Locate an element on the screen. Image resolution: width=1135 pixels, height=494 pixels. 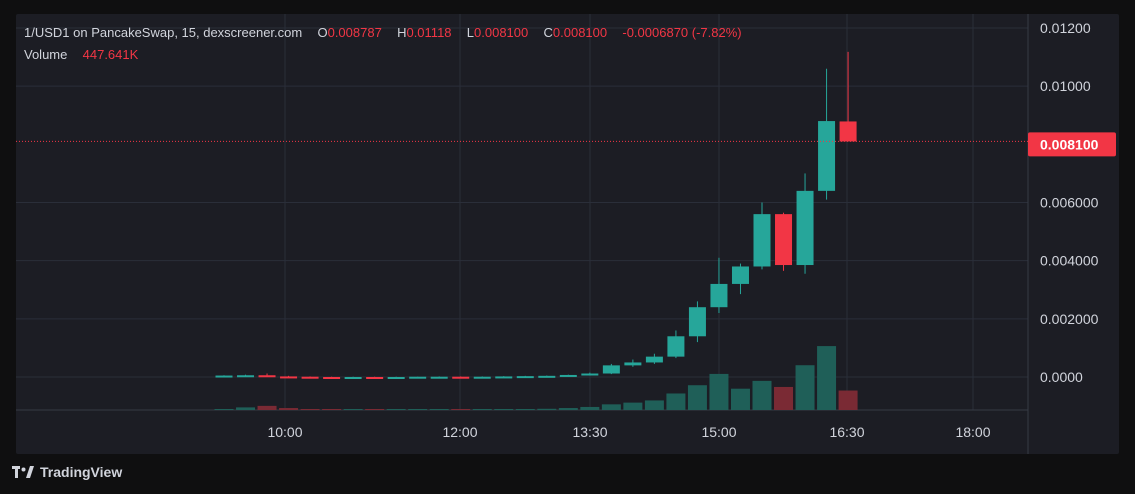
brand-name: TradingView is located at coordinates (81, 472).